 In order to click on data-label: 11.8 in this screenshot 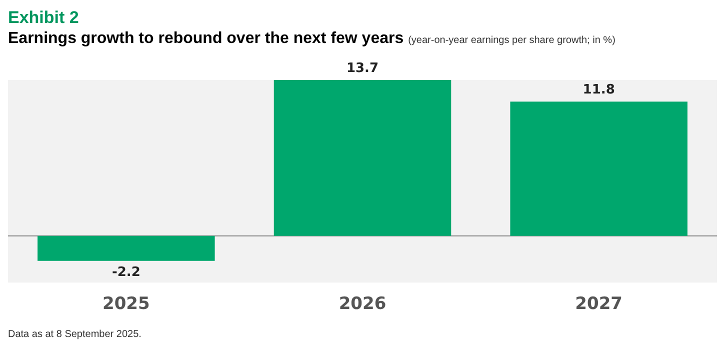, I will do `click(598, 90)`.